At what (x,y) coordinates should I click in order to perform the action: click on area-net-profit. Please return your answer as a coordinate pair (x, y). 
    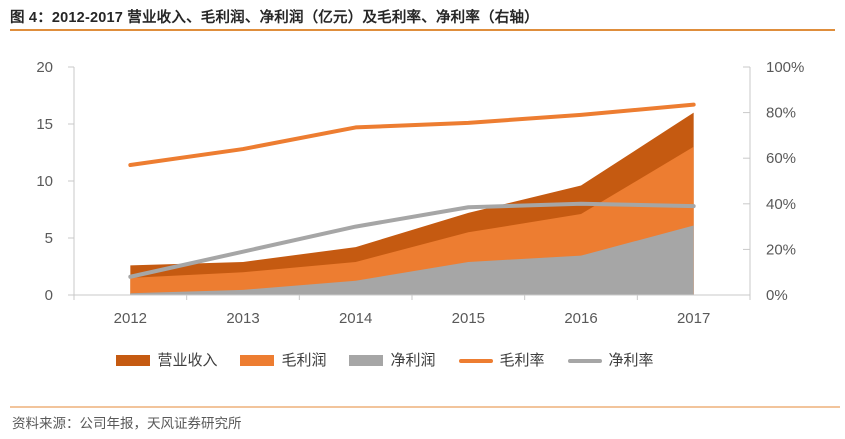
    Looking at the image, I should click on (412, 260).